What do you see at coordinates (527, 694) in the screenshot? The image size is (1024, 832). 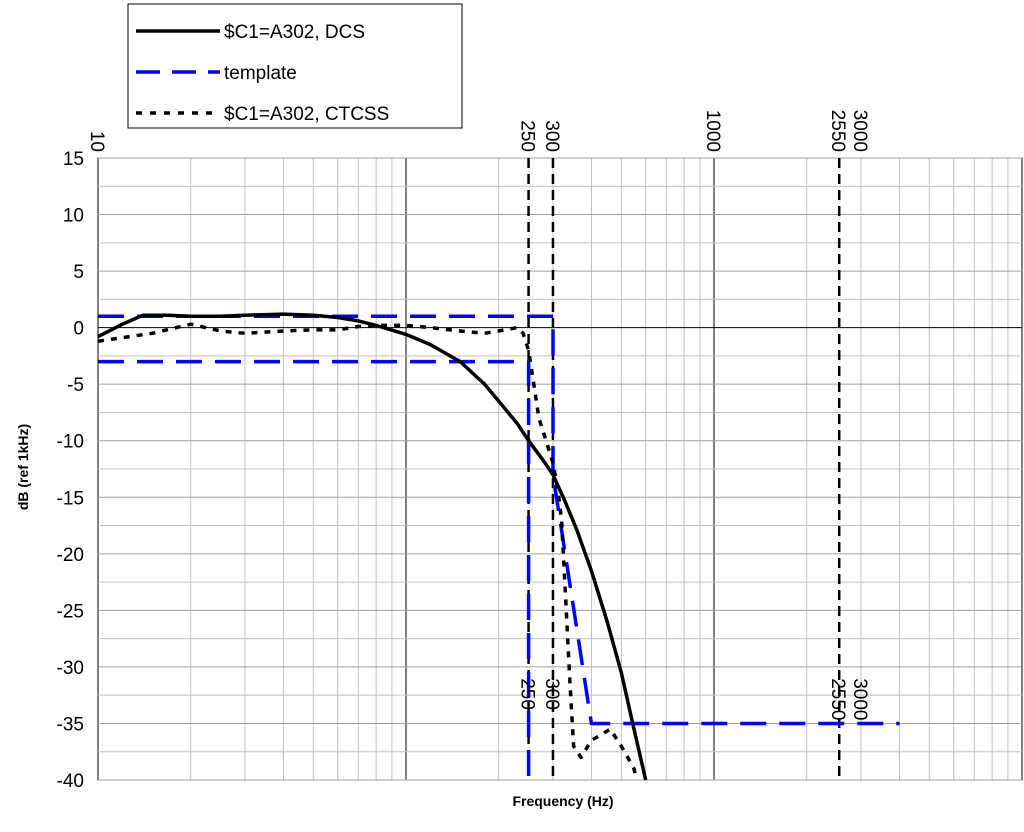 I see `bottom-label-250: 250` at bounding box center [527, 694].